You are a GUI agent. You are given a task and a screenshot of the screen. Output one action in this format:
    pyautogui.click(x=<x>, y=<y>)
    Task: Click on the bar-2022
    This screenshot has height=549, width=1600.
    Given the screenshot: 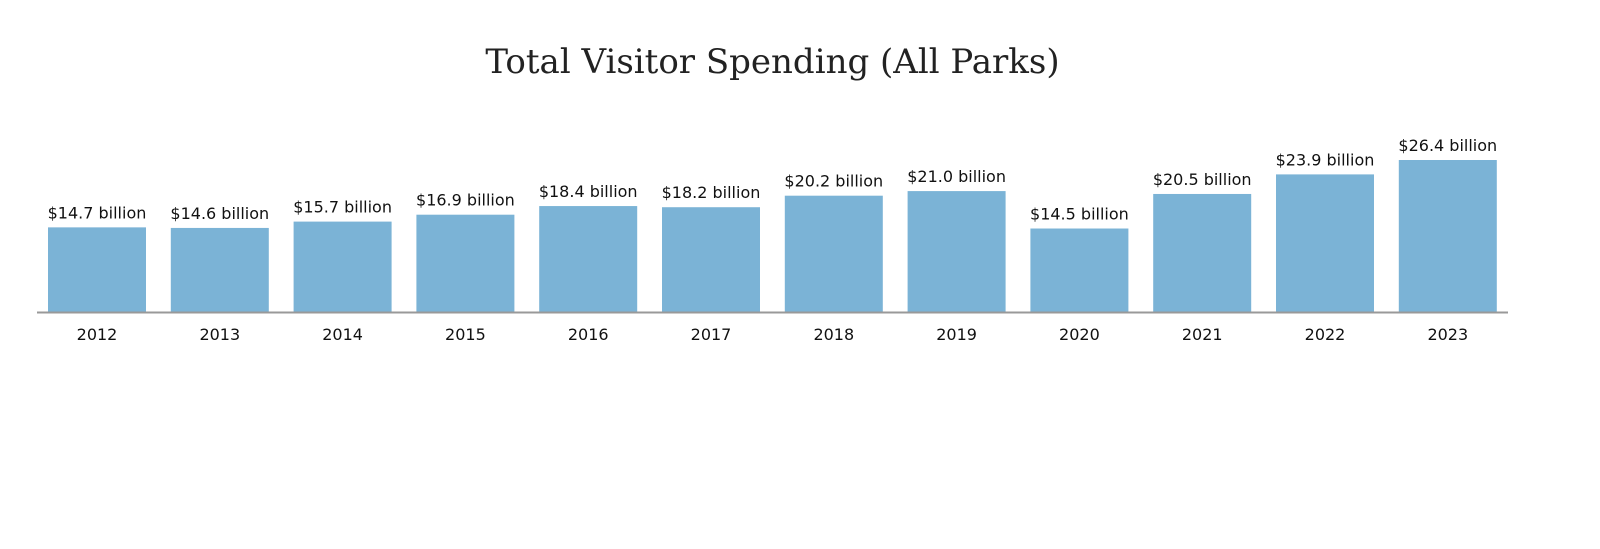 What is the action you would take?
    pyautogui.click(x=1325, y=243)
    